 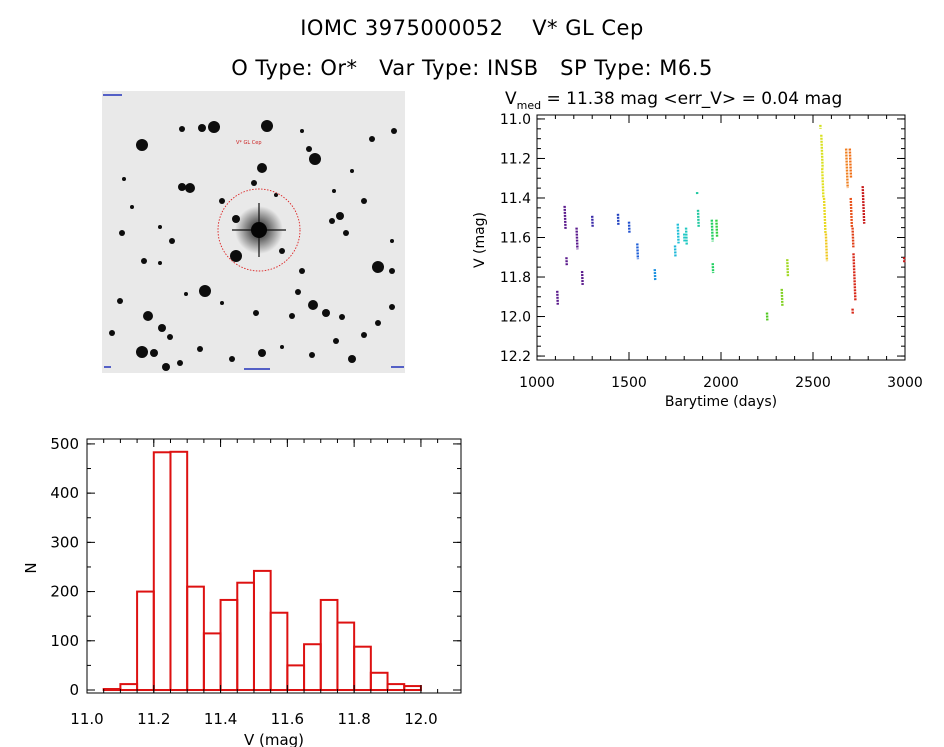 What do you see at coordinates (721, 402) in the screenshot?
I see `light-curve-x-label: Barytime (days)` at bounding box center [721, 402].